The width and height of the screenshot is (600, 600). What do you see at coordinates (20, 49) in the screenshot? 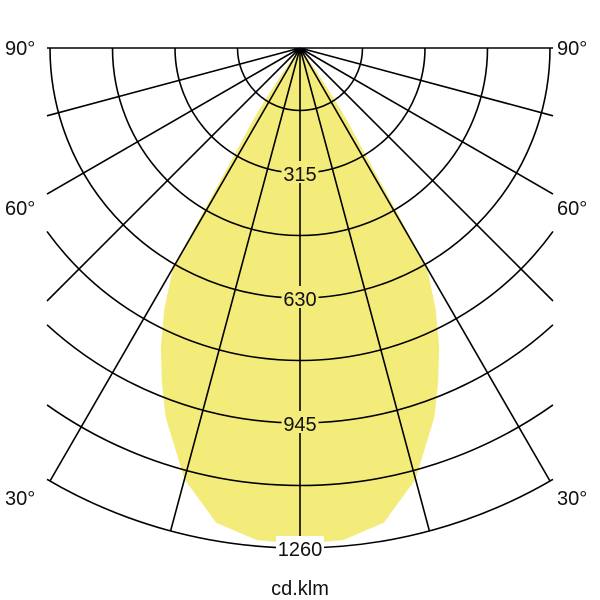
I see `angle-label-left-90: 90°` at bounding box center [20, 49].